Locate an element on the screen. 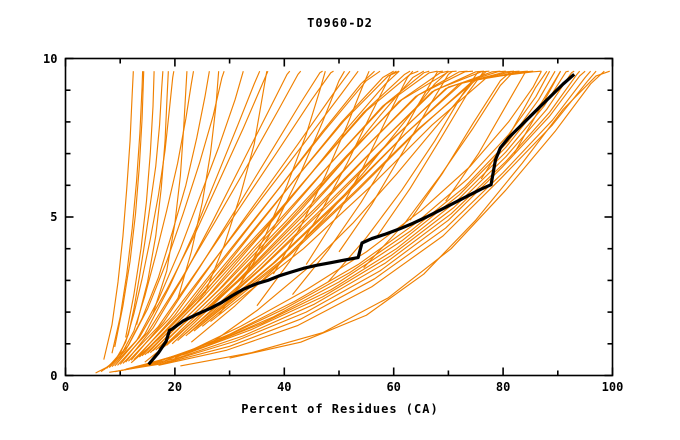 This screenshot has width=680, height=440. x-tick-label: 40 is located at coordinates (284, 387).